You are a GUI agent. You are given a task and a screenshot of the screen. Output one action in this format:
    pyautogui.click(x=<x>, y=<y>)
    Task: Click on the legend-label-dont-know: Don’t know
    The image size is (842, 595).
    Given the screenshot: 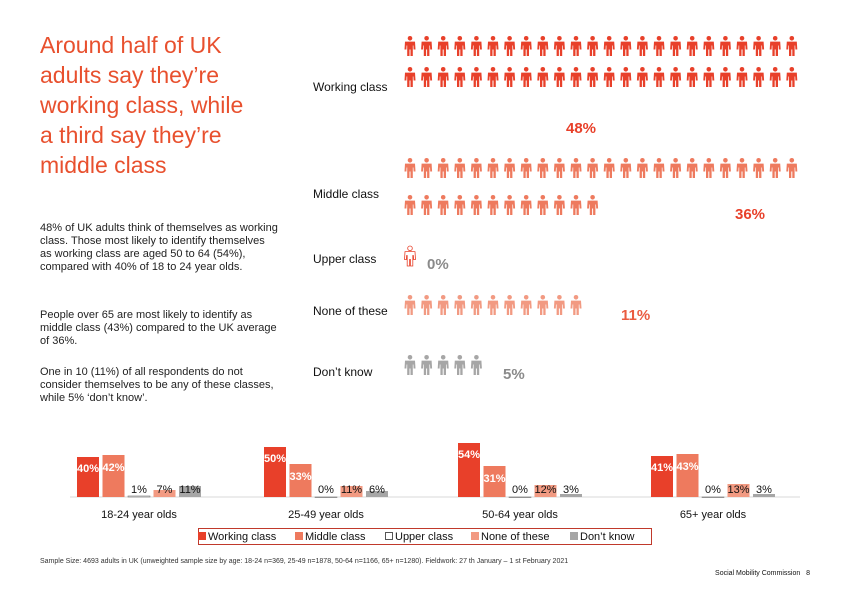 What is the action you would take?
    pyautogui.click(x=607, y=537)
    